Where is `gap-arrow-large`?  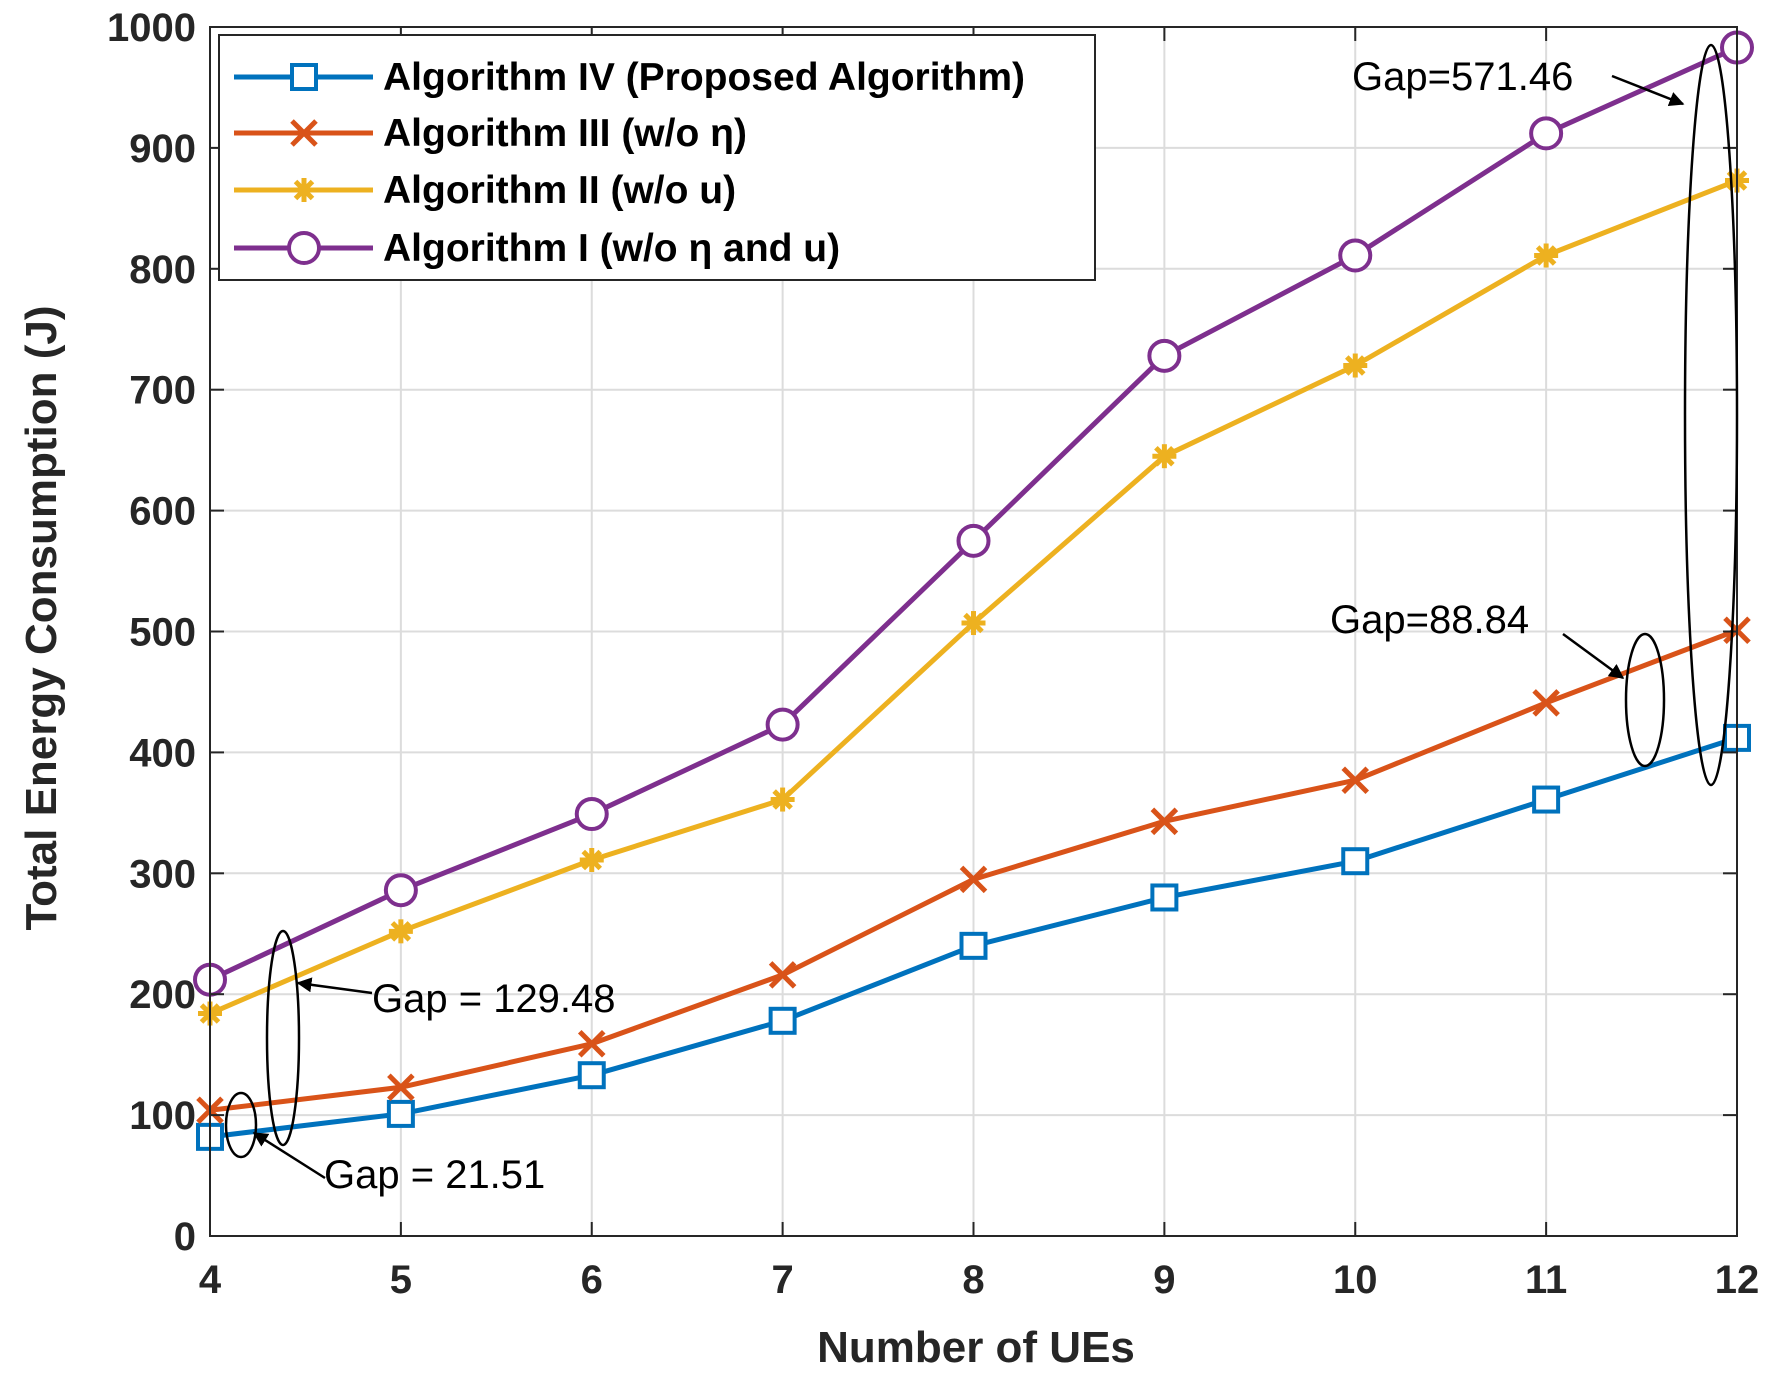 gap-arrow-large is located at coordinates (1648, 90).